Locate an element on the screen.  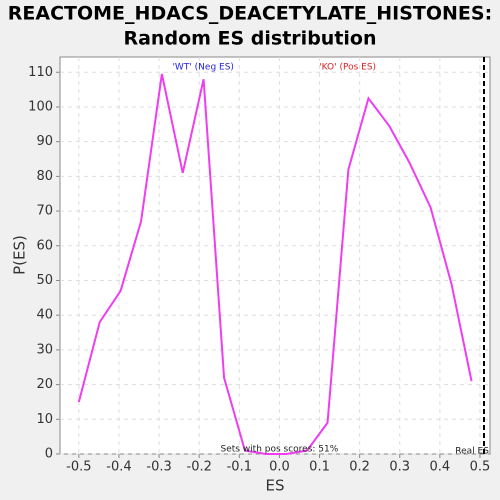
y-tick-label: 100 is located at coordinates (40, 106).